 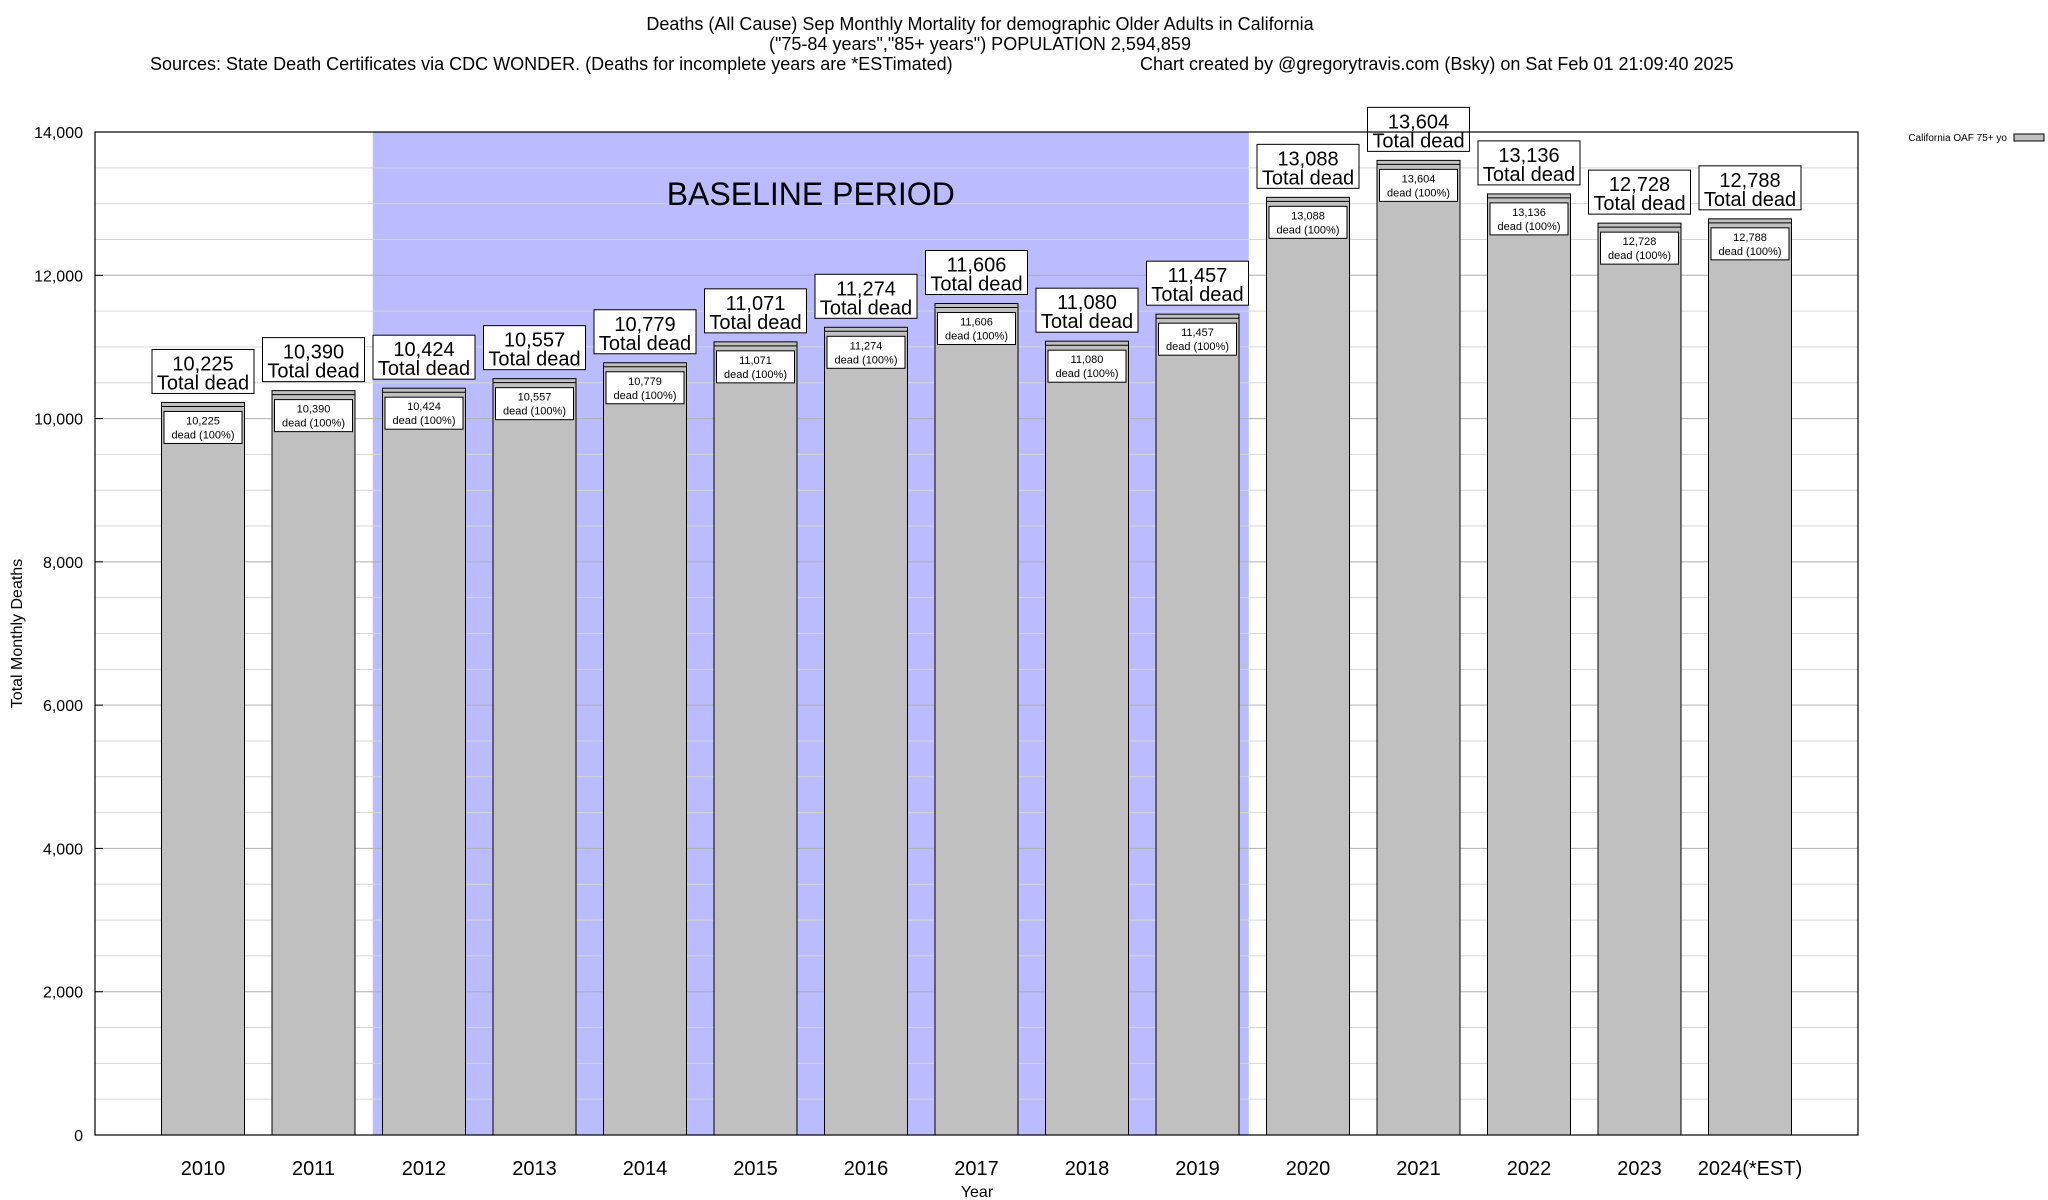 I want to click on y-tick-label: 0, so click(x=78, y=1136).